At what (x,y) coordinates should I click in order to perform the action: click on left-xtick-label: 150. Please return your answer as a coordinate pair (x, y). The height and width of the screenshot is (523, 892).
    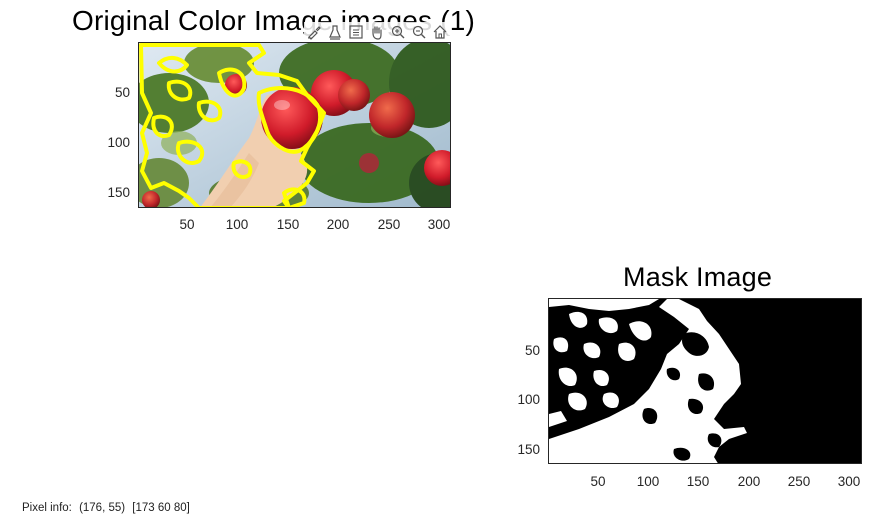
    Looking at the image, I should click on (288, 224).